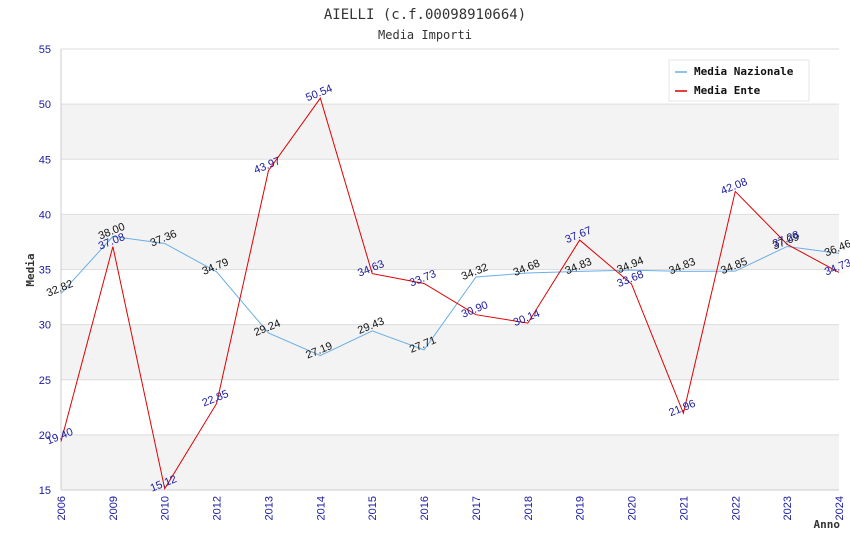 The height and width of the screenshot is (550, 850). Describe the element at coordinates (45, 160) in the screenshot. I see `y-tick-label: 45` at that location.